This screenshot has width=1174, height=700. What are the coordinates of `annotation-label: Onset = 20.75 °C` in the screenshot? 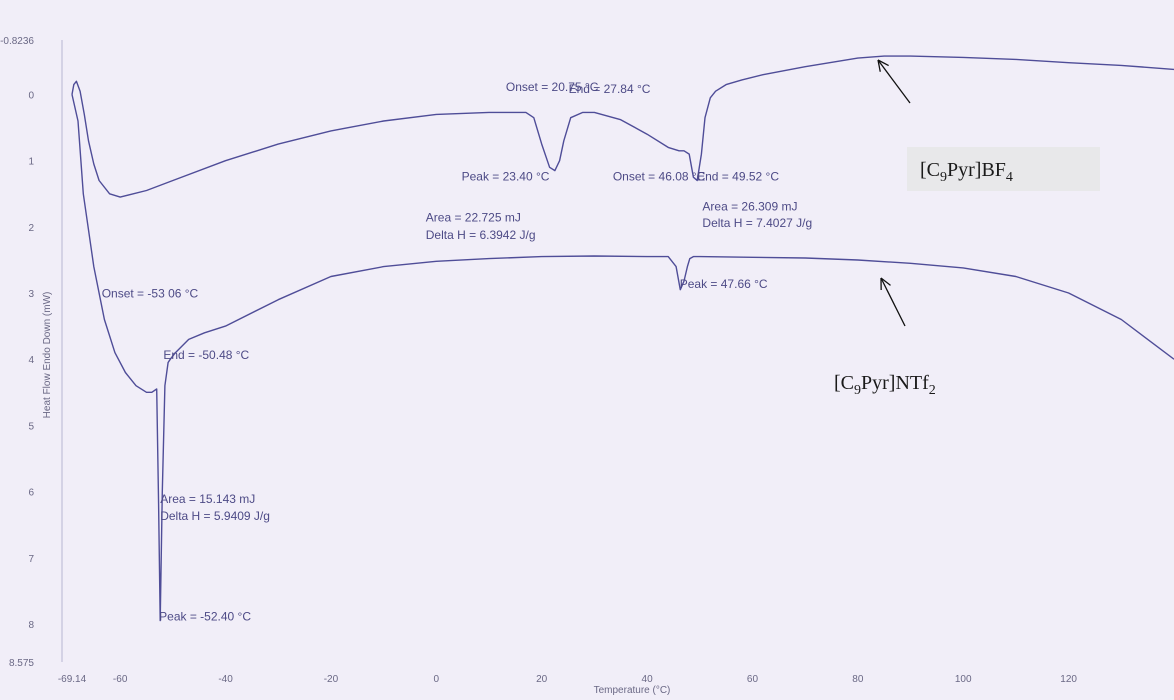 It's located at (552, 87).